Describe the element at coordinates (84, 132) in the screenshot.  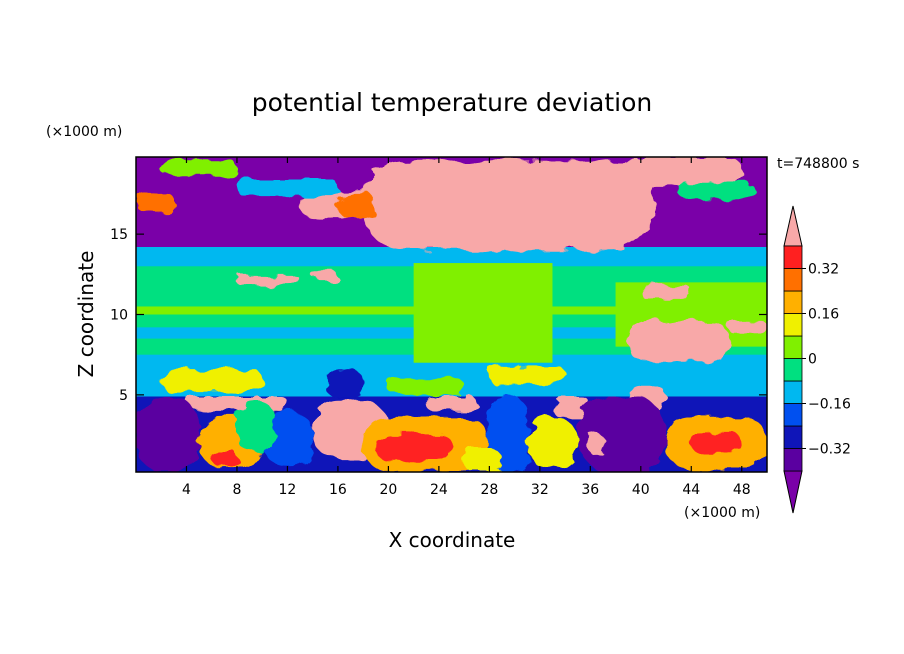
I see `y-unit-label: (×1000 m)` at that location.